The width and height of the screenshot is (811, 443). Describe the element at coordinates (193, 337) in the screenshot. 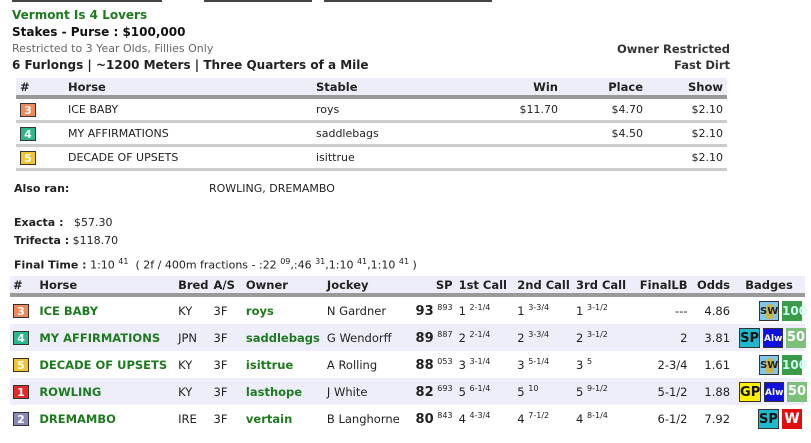

I see `bred: JPN` at that location.